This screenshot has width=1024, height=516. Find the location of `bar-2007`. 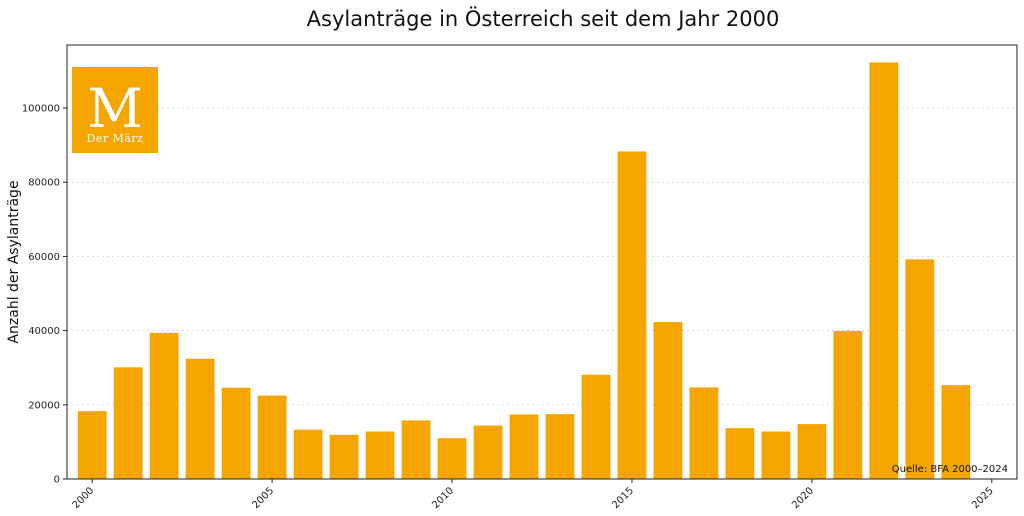

bar-2007 is located at coordinates (344, 456).